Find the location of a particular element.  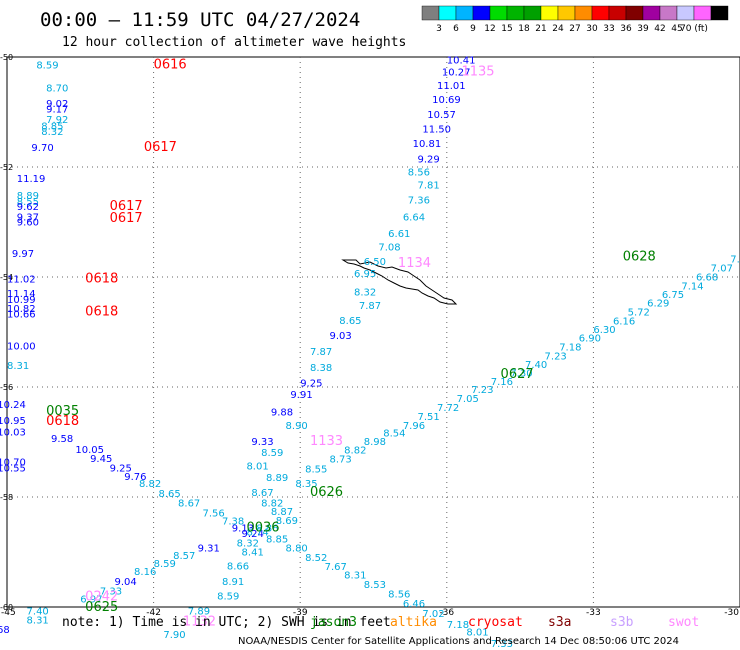

wave-height-value: 10.41 is located at coordinates (461, 61).